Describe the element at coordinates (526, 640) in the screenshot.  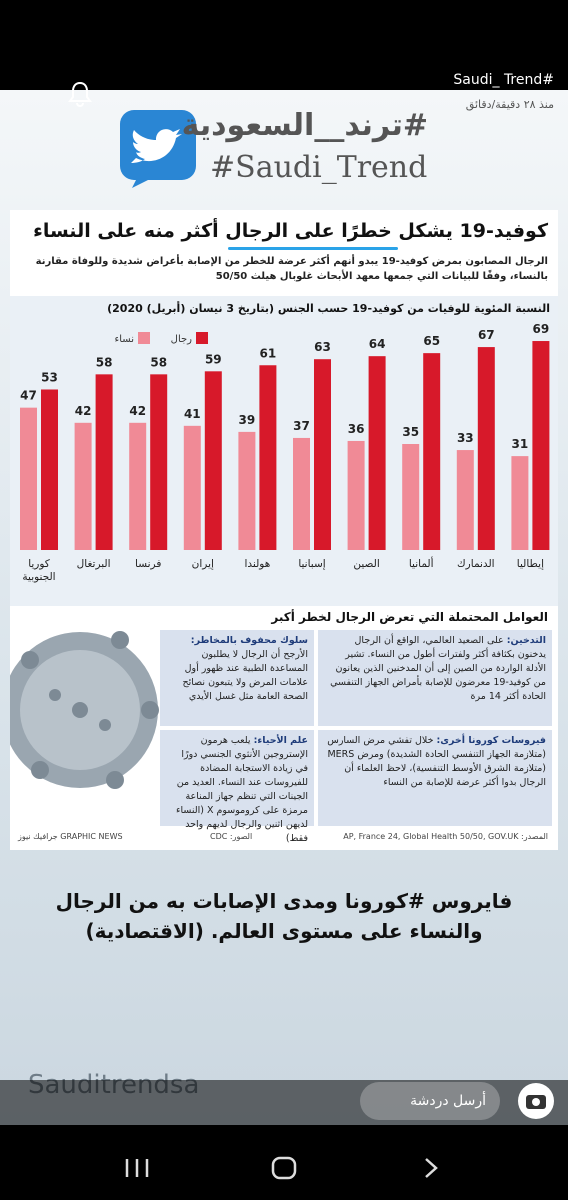
I see `factor-heading: التدخين:` at that location.